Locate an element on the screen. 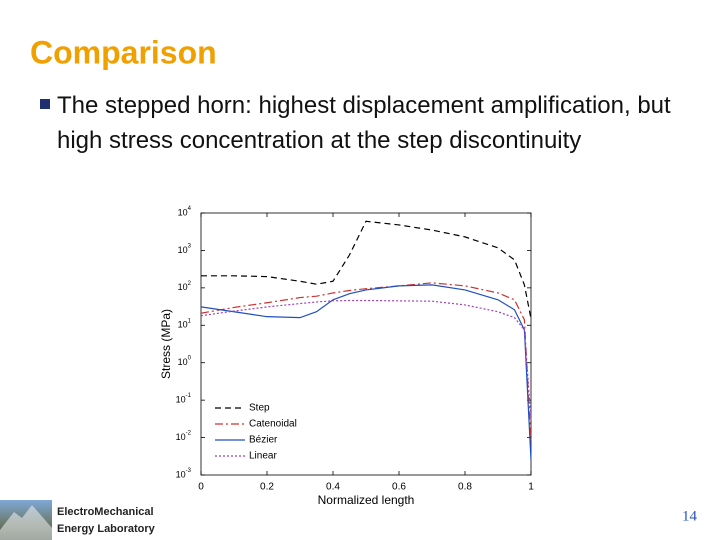 The image size is (720, 540). x-tick-label: 0.4 is located at coordinates (333, 487).